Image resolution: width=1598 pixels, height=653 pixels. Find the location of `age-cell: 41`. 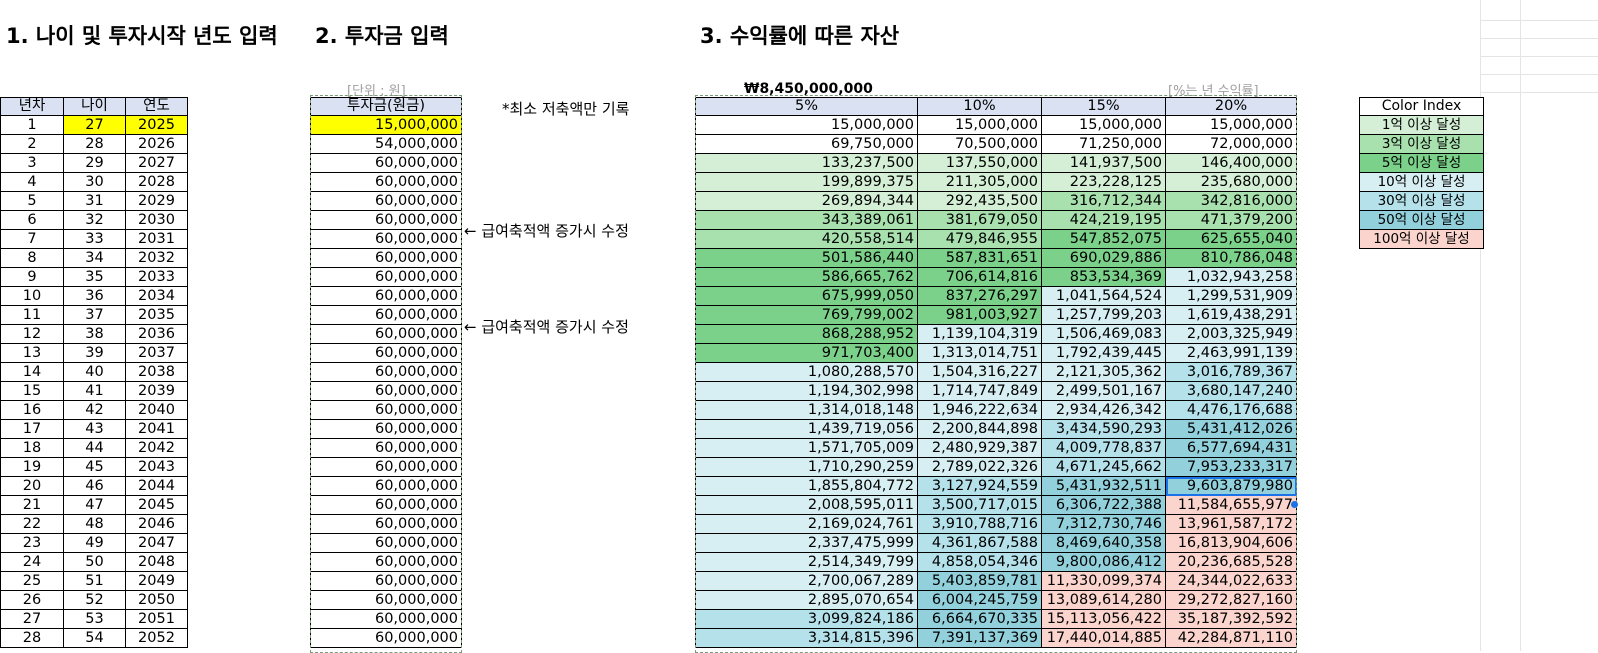

age-cell: 41 is located at coordinates (94, 391).